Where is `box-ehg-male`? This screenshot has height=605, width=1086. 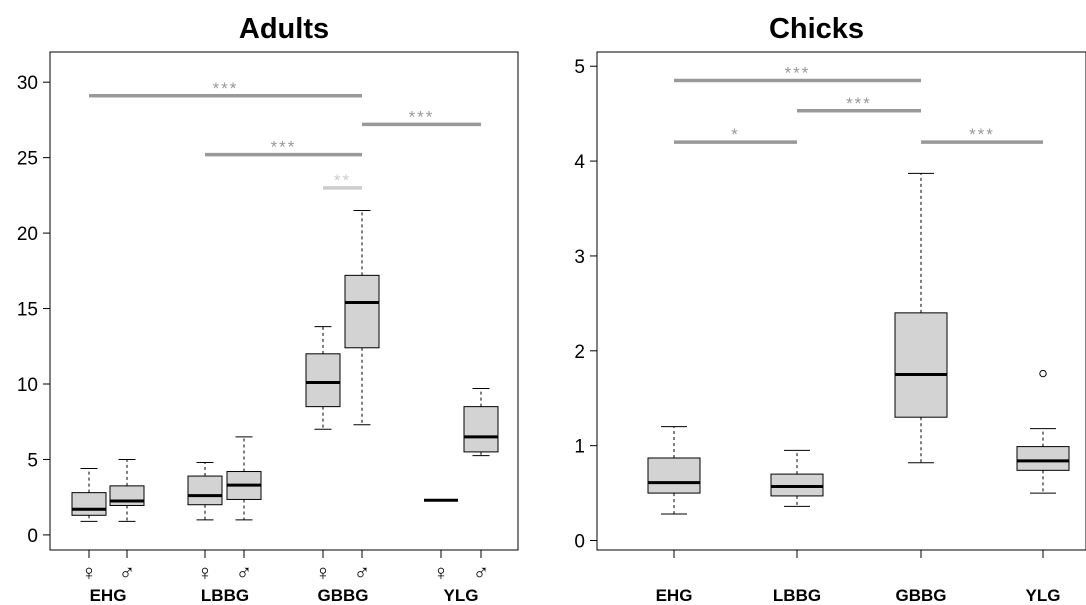 box-ehg-male is located at coordinates (127, 490).